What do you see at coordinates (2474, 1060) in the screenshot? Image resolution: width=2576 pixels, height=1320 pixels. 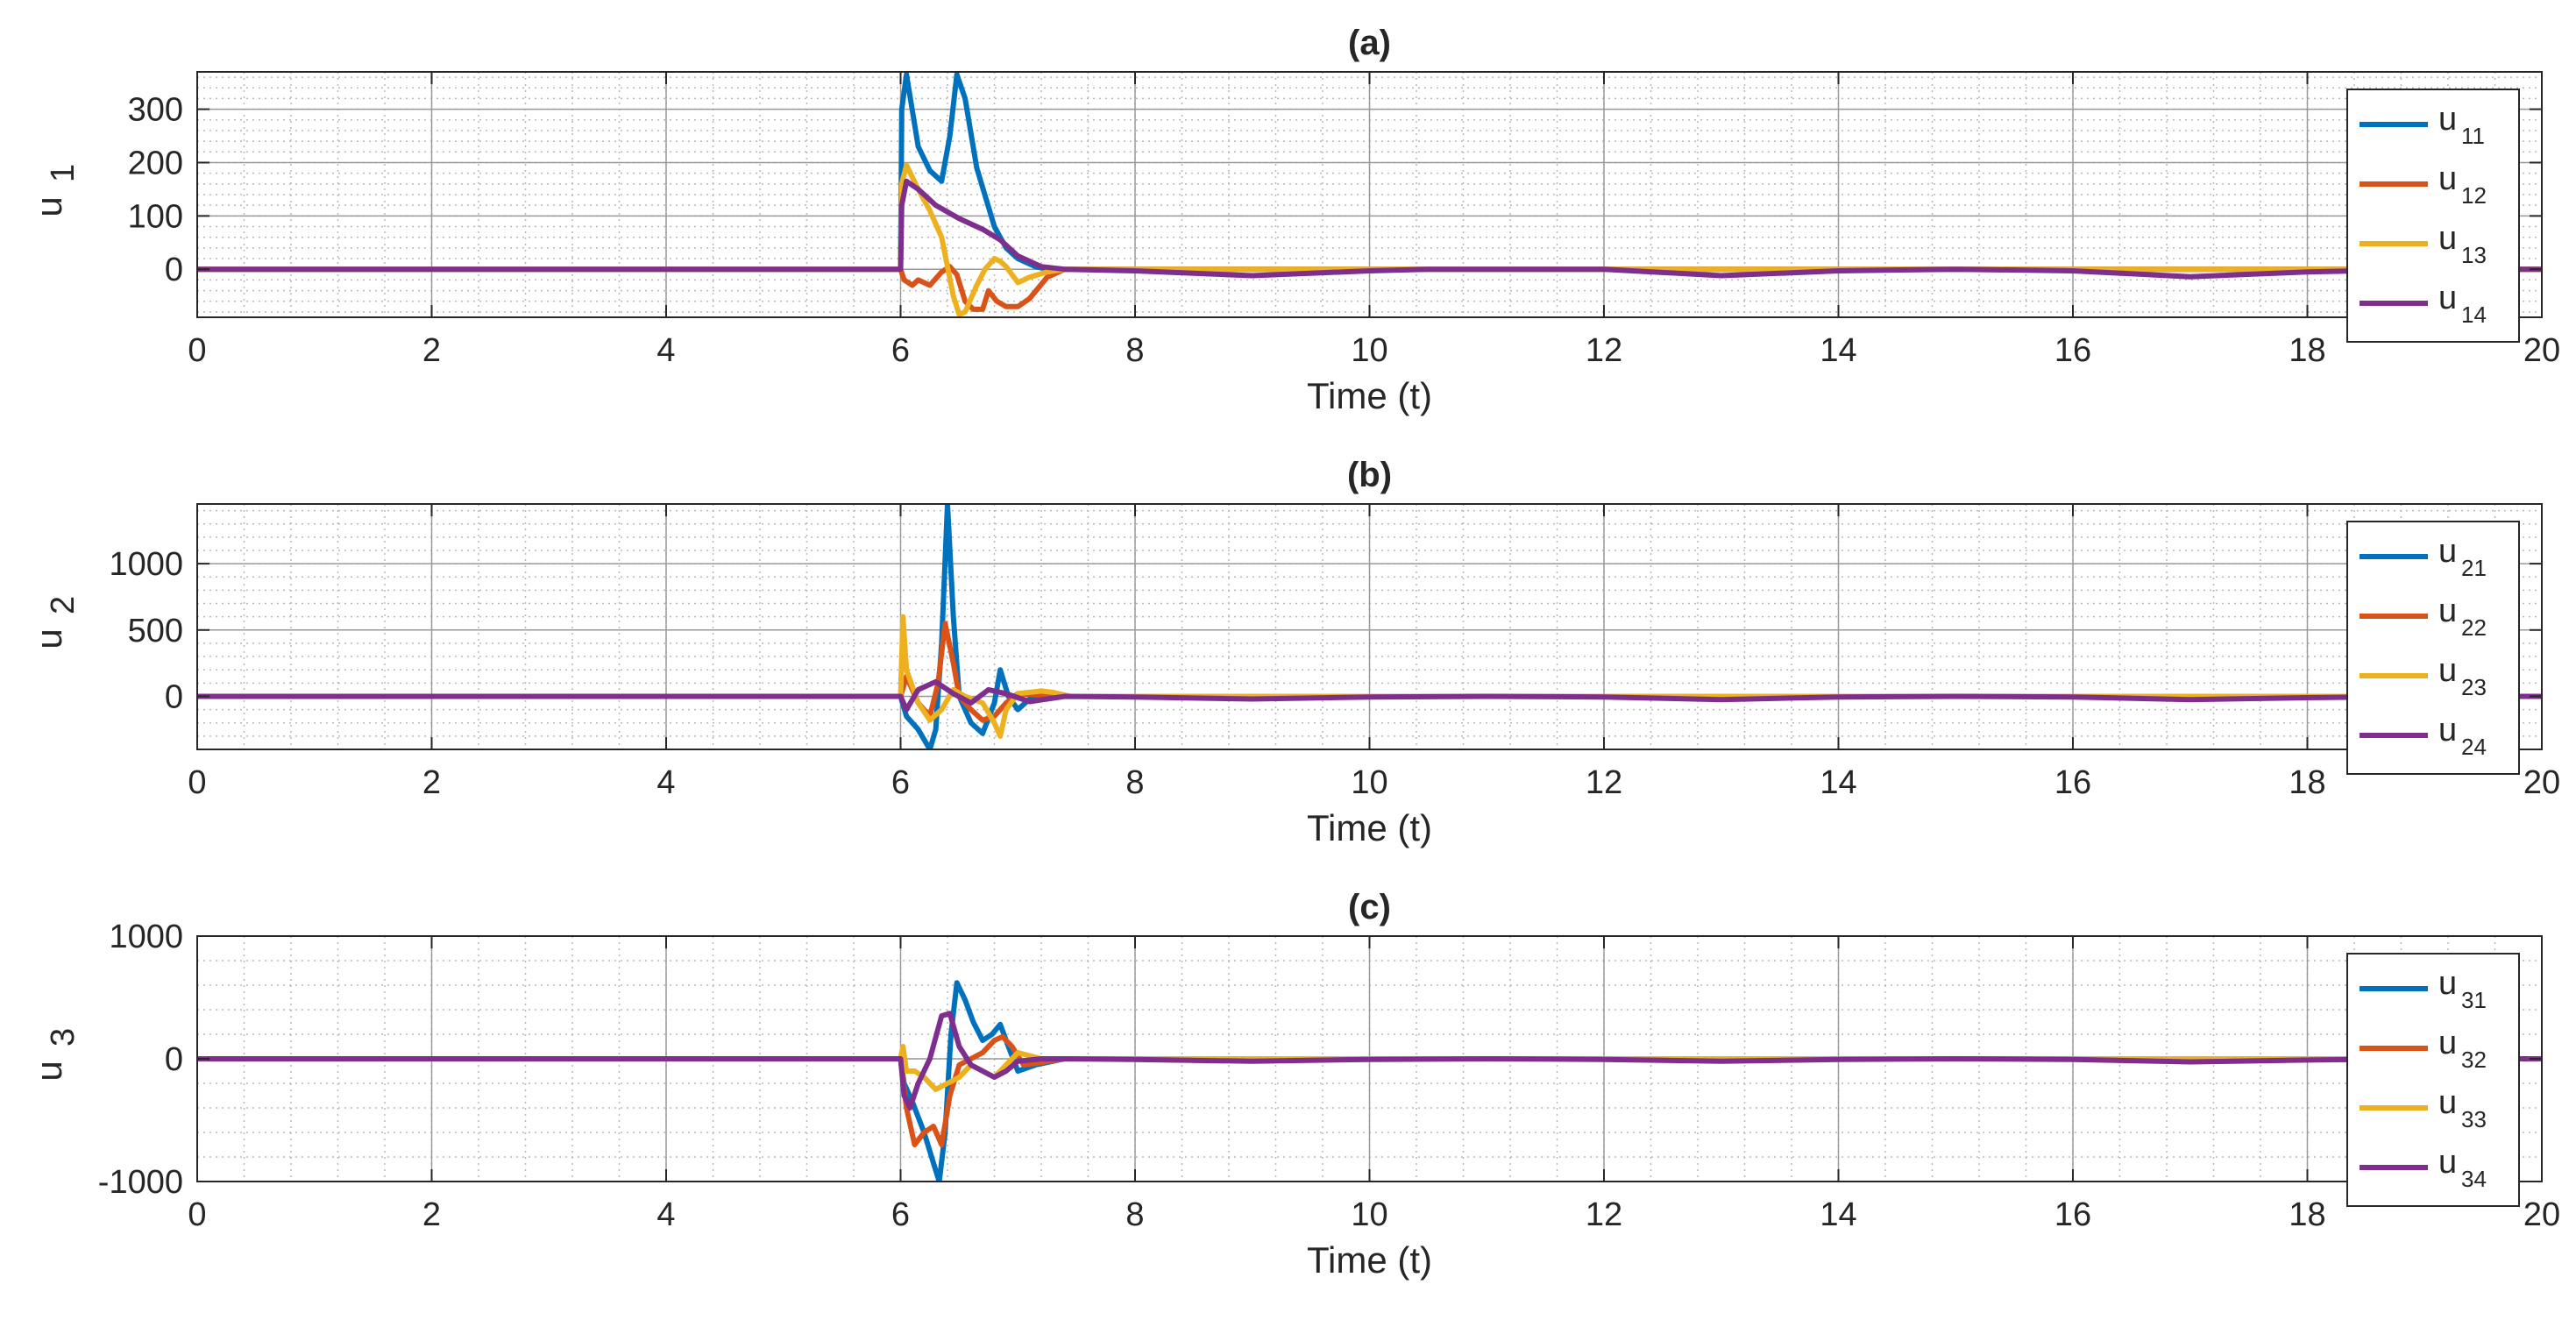 I see `legend-sub-u32: 32` at bounding box center [2474, 1060].